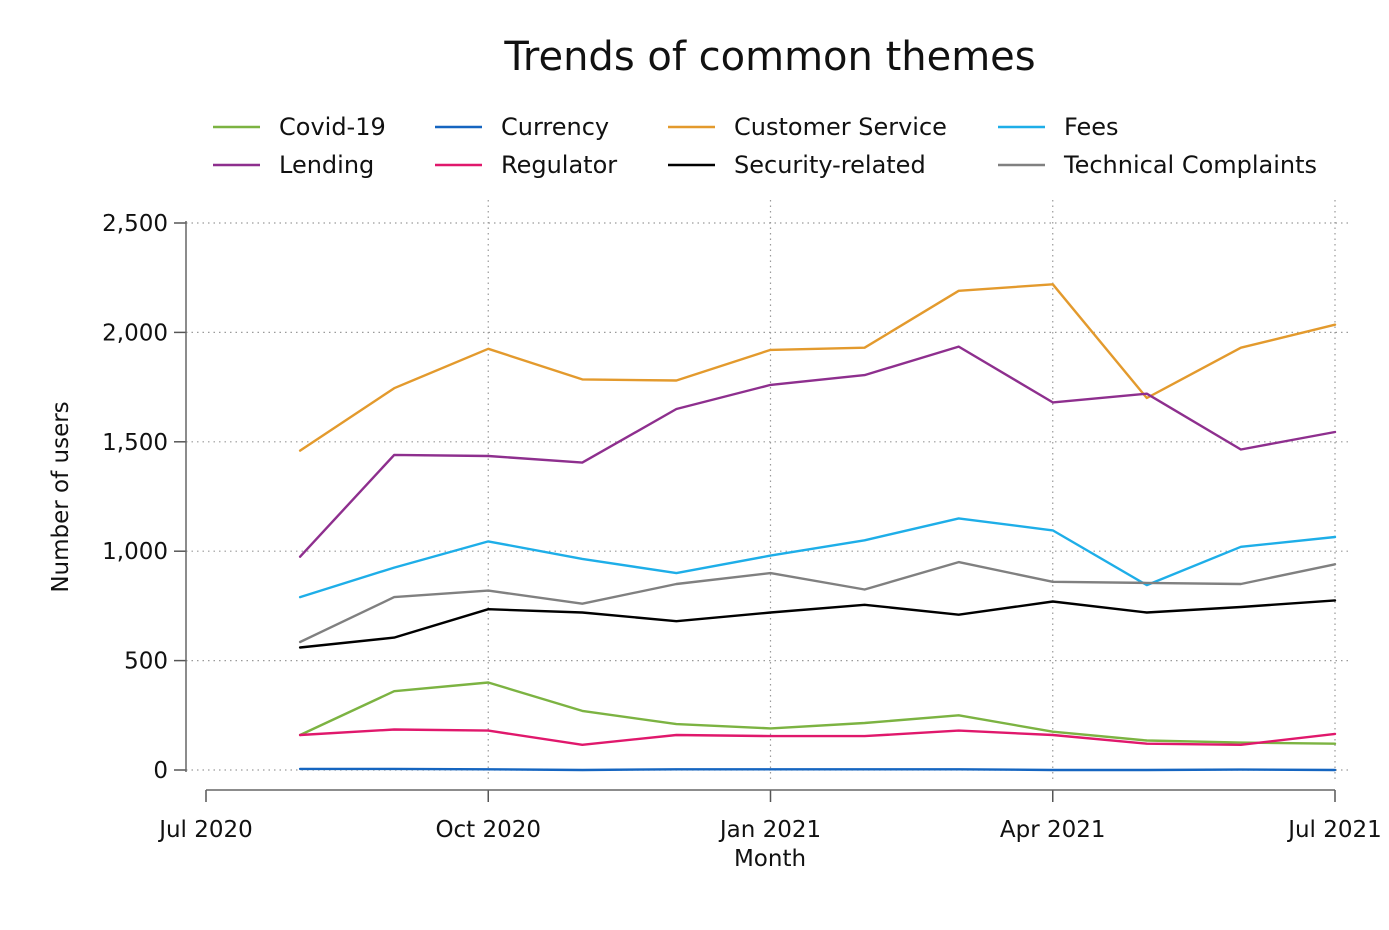 This screenshot has width=1389, height=930. Describe the element at coordinates (135, 552) in the screenshot. I see `y-tick-label: 1,000` at that location.